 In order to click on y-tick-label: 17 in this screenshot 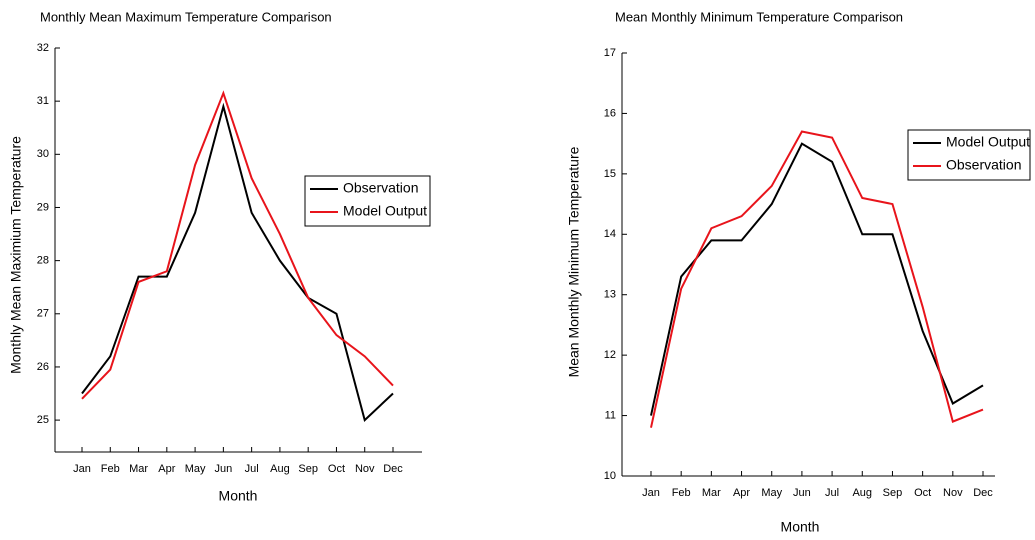, I will do `click(610, 53)`.